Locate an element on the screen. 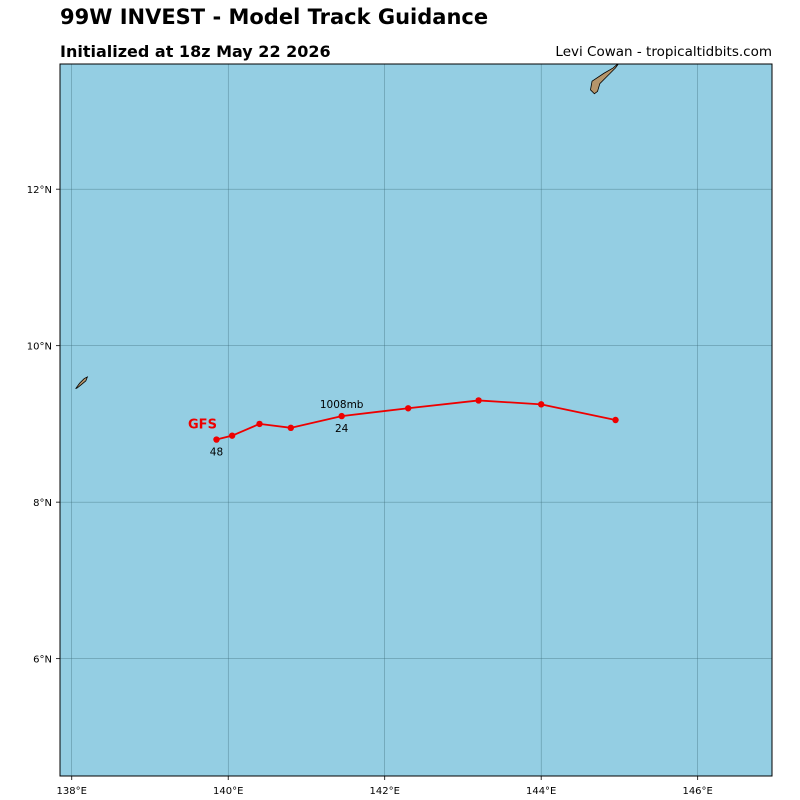 This screenshot has width=800, height=800. x-tick-label: 146°E is located at coordinates (697, 791).